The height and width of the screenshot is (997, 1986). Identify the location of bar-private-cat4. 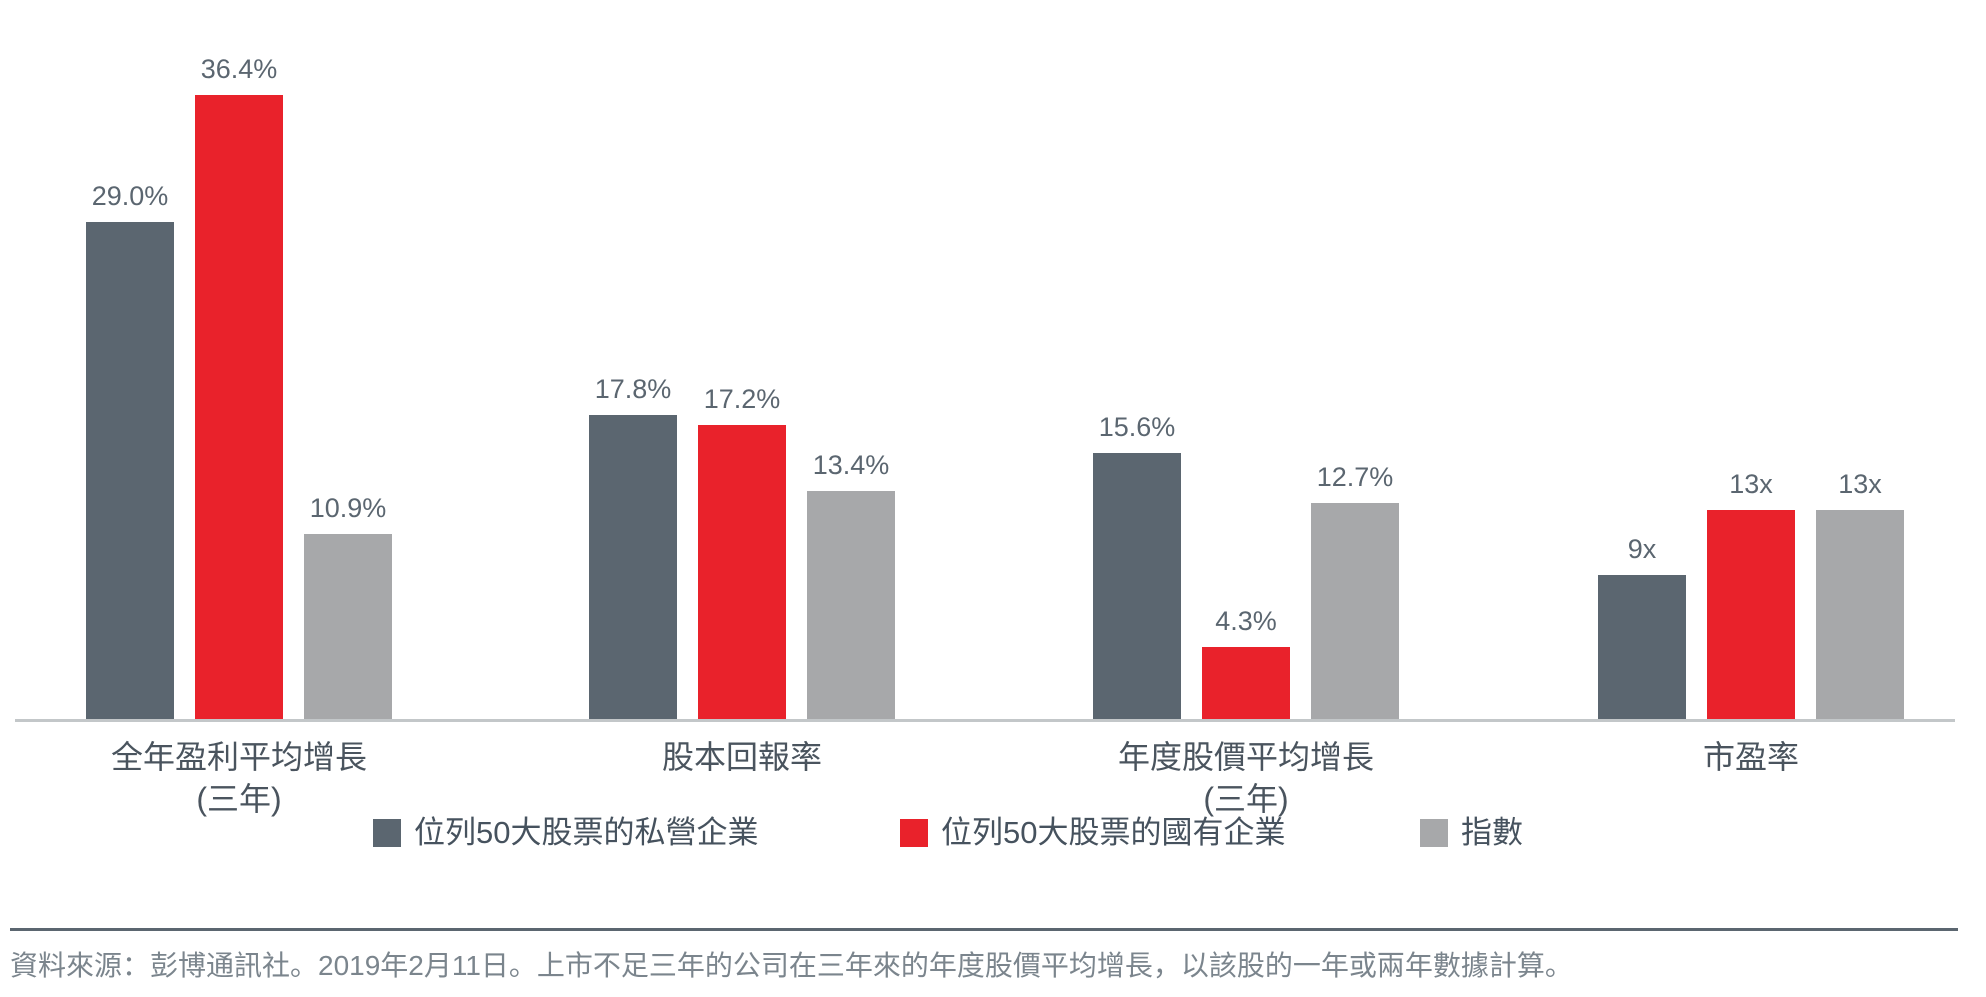
(1642, 648).